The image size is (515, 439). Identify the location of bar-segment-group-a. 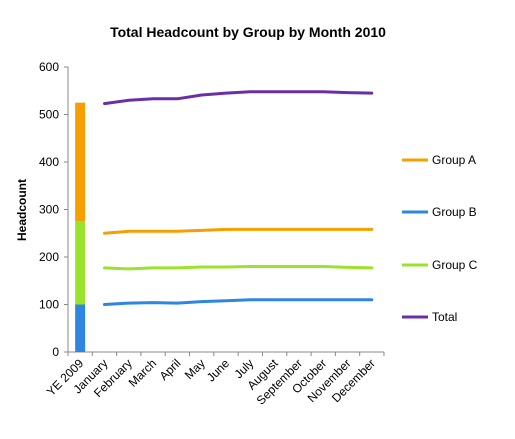
(80, 162).